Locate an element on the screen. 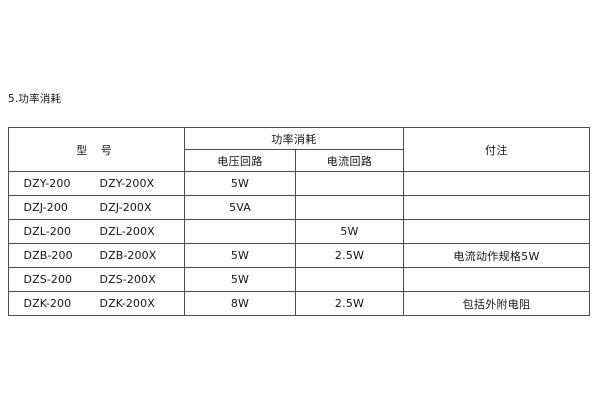  model-primary: DZS-200 is located at coordinates (48, 279).